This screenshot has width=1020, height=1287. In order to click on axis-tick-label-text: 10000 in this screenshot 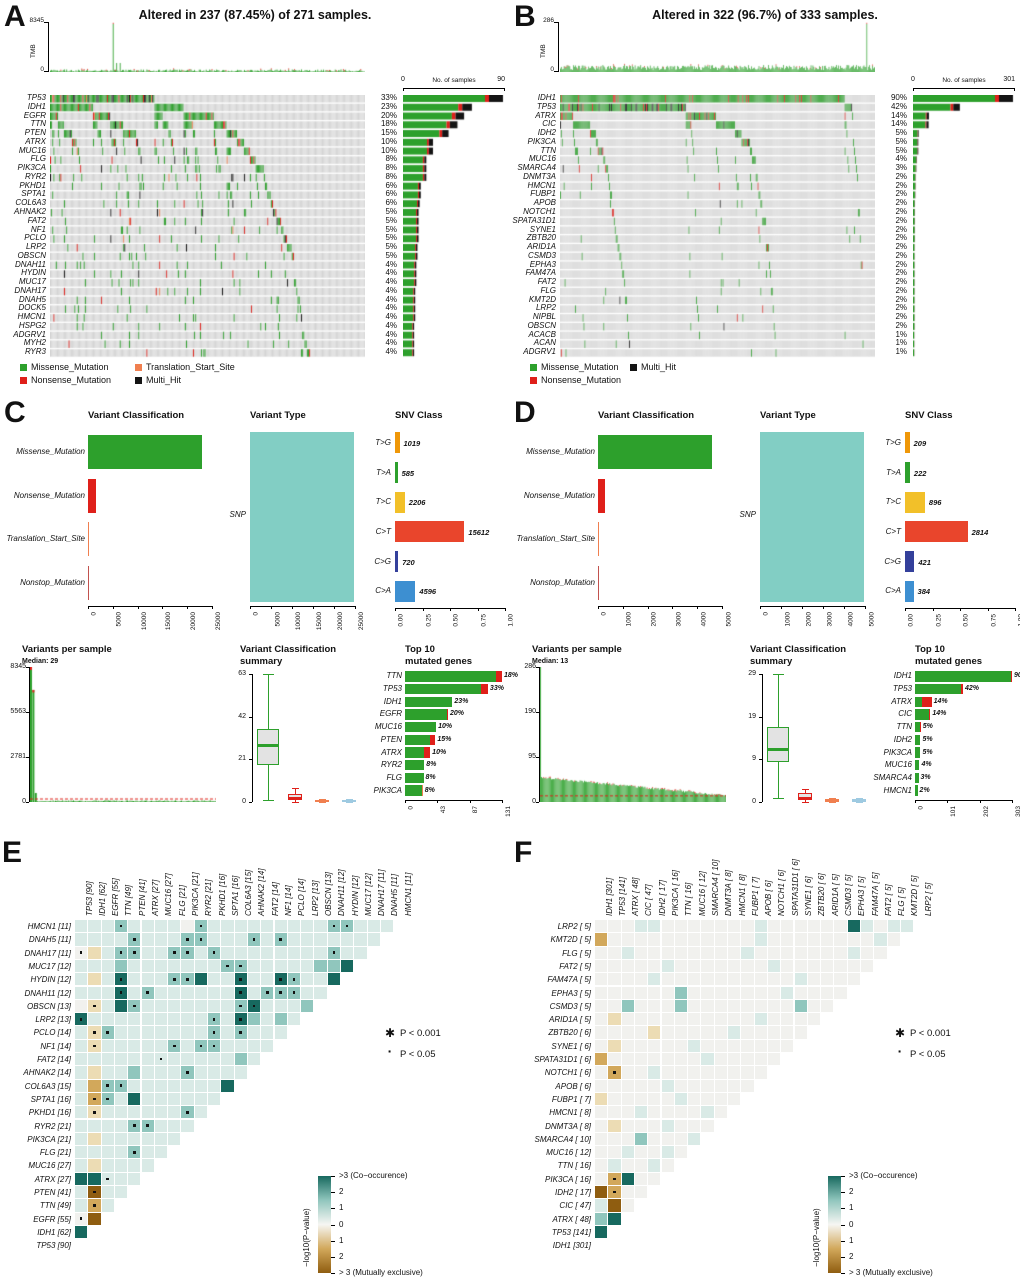, I will do `click(298, 621)`.